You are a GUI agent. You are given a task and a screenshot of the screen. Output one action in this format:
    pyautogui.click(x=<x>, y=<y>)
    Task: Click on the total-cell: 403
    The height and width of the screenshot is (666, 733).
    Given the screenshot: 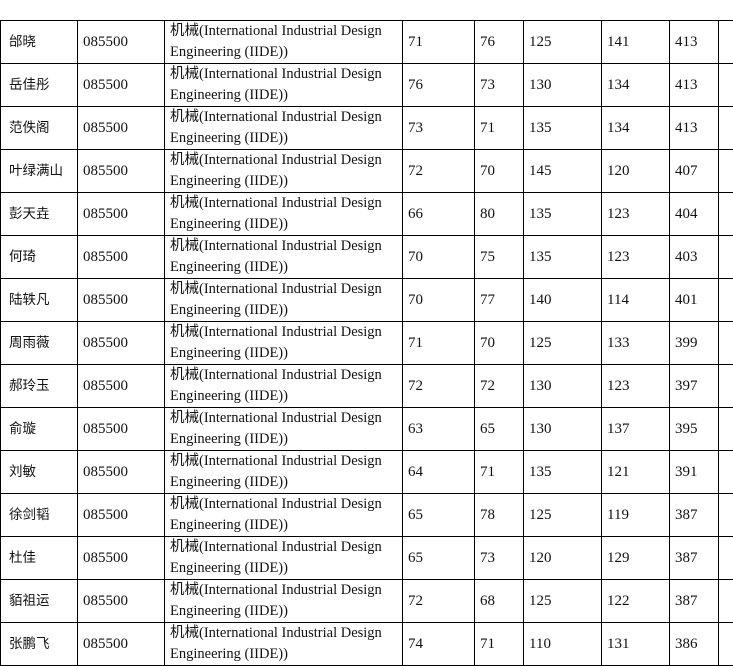 What is the action you would take?
    pyautogui.click(x=694, y=257)
    